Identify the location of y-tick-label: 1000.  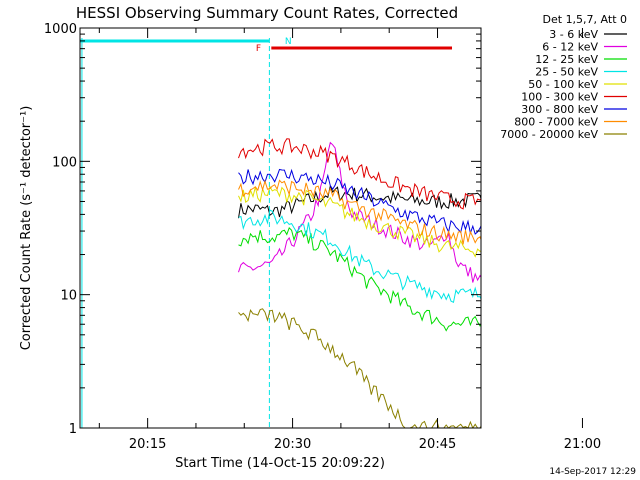
(60, 29).